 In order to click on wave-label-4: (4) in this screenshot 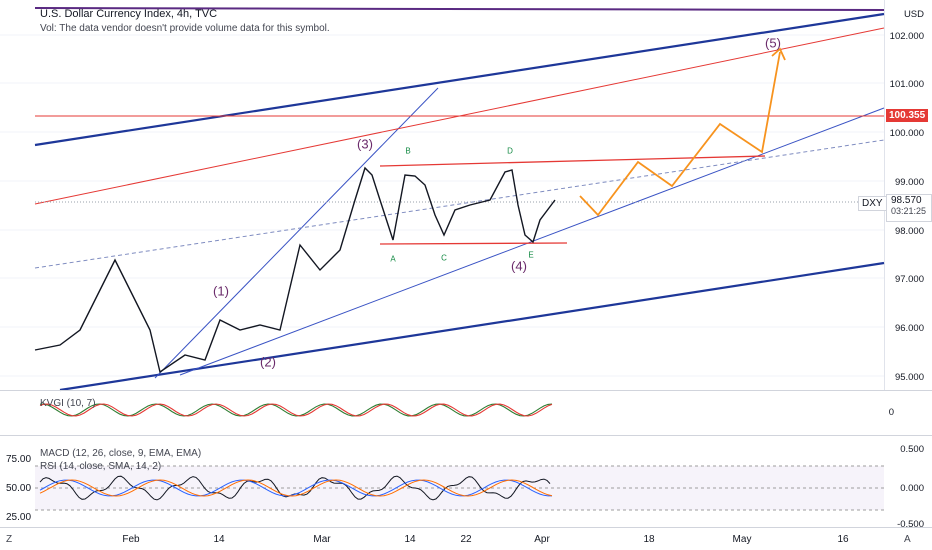, I will do `click(519, 266)`.